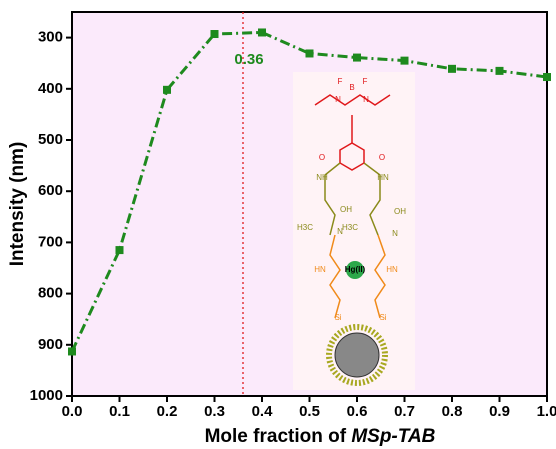 This screenshot has height=449, width=556. Describe the element at coordinates (380, 276) in the screenshot. I see `right-chain` at that location.